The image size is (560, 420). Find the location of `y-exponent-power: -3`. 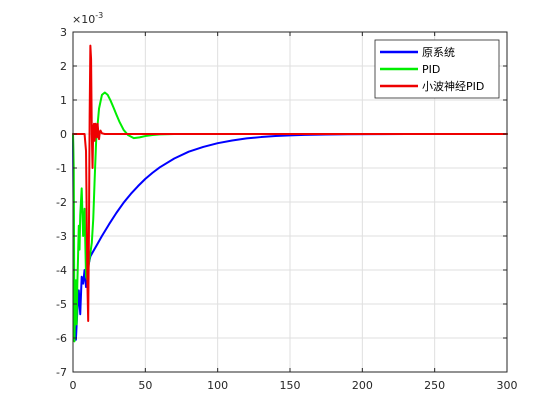

y-exponent-power: -3 is located at coordinates (99, 15).